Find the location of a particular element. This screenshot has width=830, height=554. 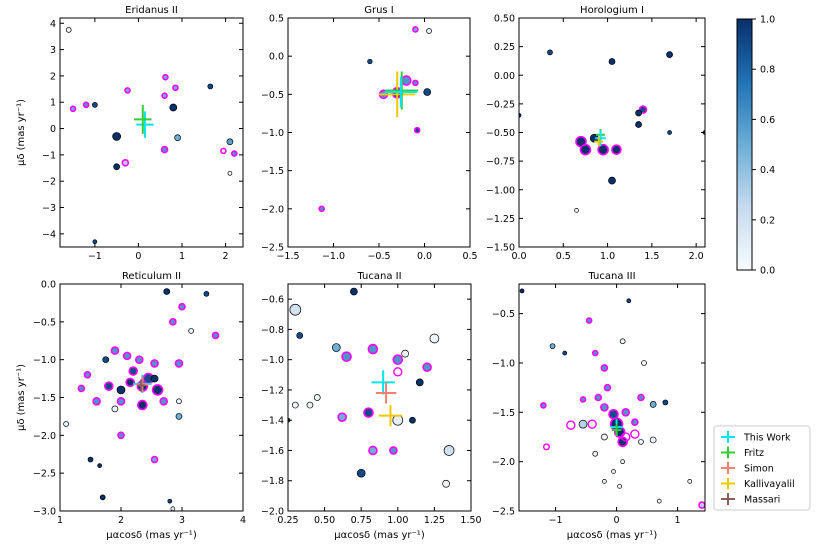

y-tick-label: 3 is located at coordinates (53, 50).